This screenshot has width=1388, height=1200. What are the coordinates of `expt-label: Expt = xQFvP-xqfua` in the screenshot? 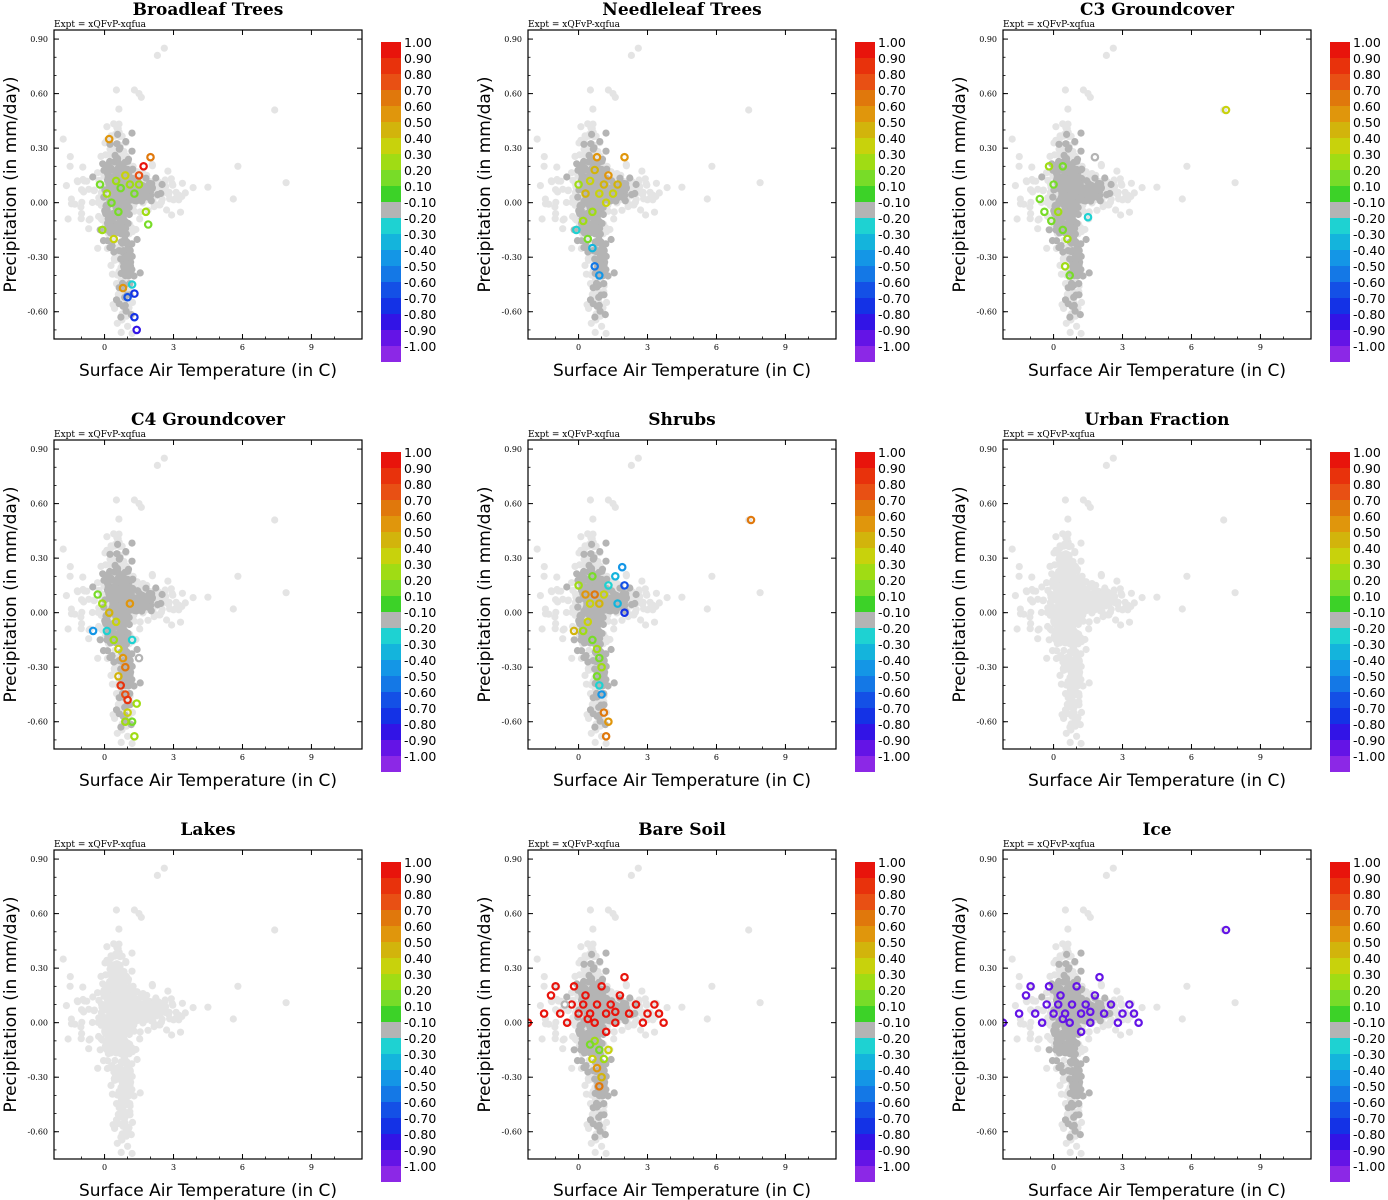 It's located at (574, 25).